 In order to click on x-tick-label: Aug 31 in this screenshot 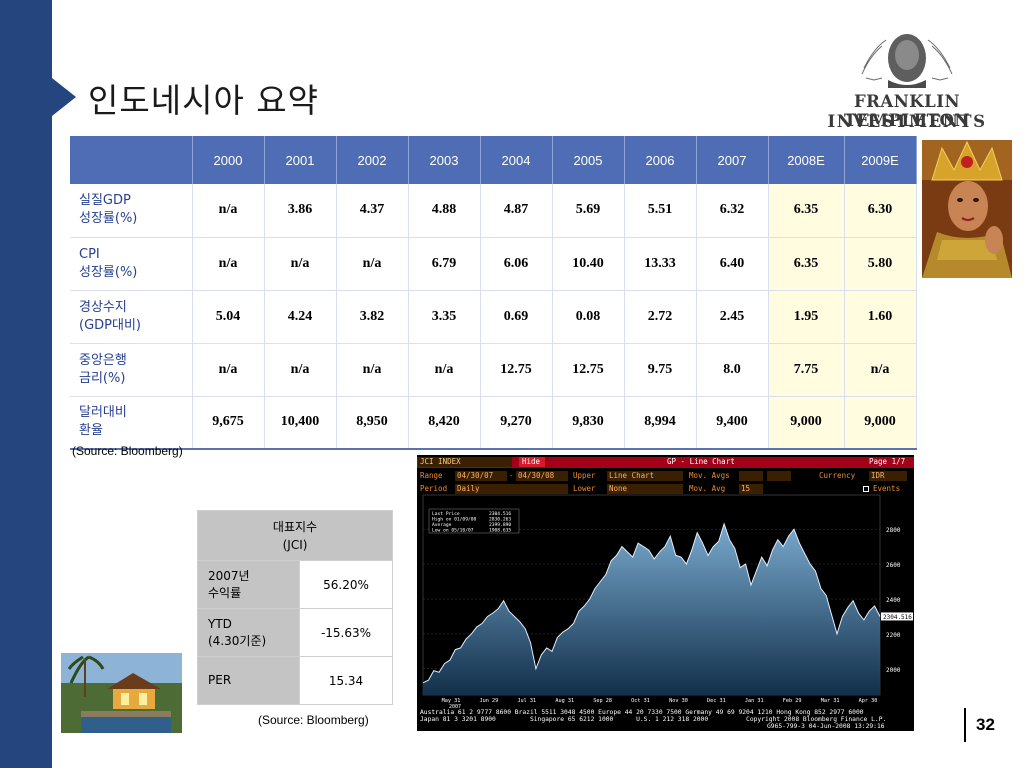, I will do `click(564, 701)`.